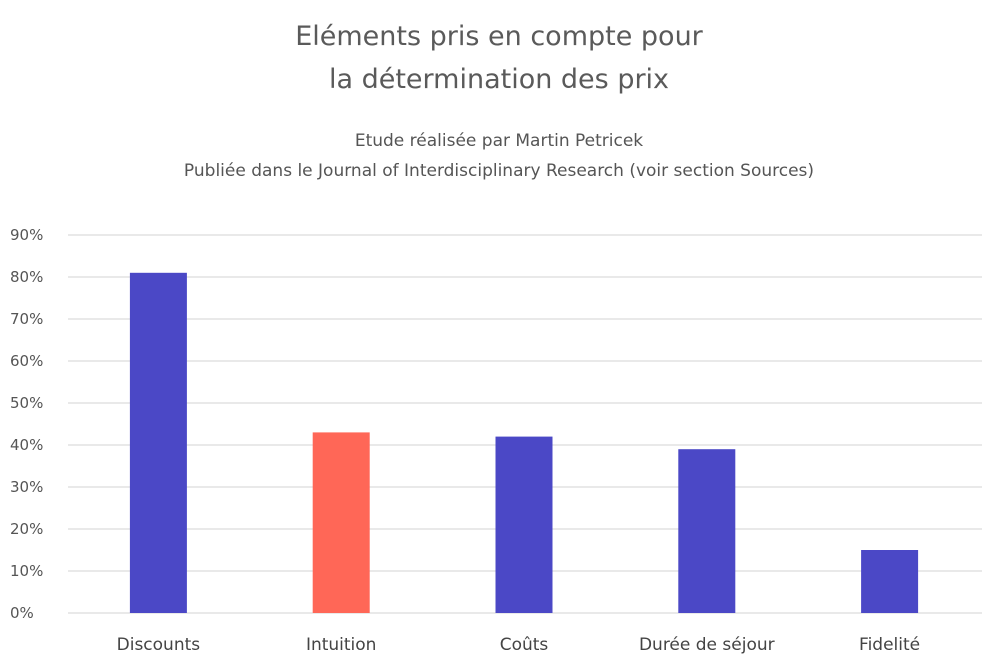 This screenshot has height=666, width=999. Describe the element at coordinates (26, 319) in the screenshot. I see `y-tick-label: 70%` at that location.